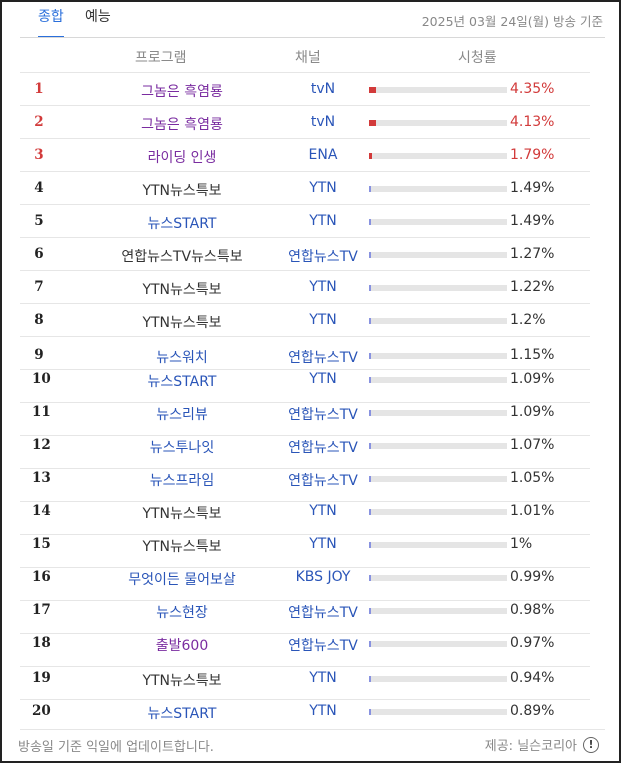  Describe the element at coordinates (532, 478) in the screenshot. I see `rating-value: 1.05%` at that location.